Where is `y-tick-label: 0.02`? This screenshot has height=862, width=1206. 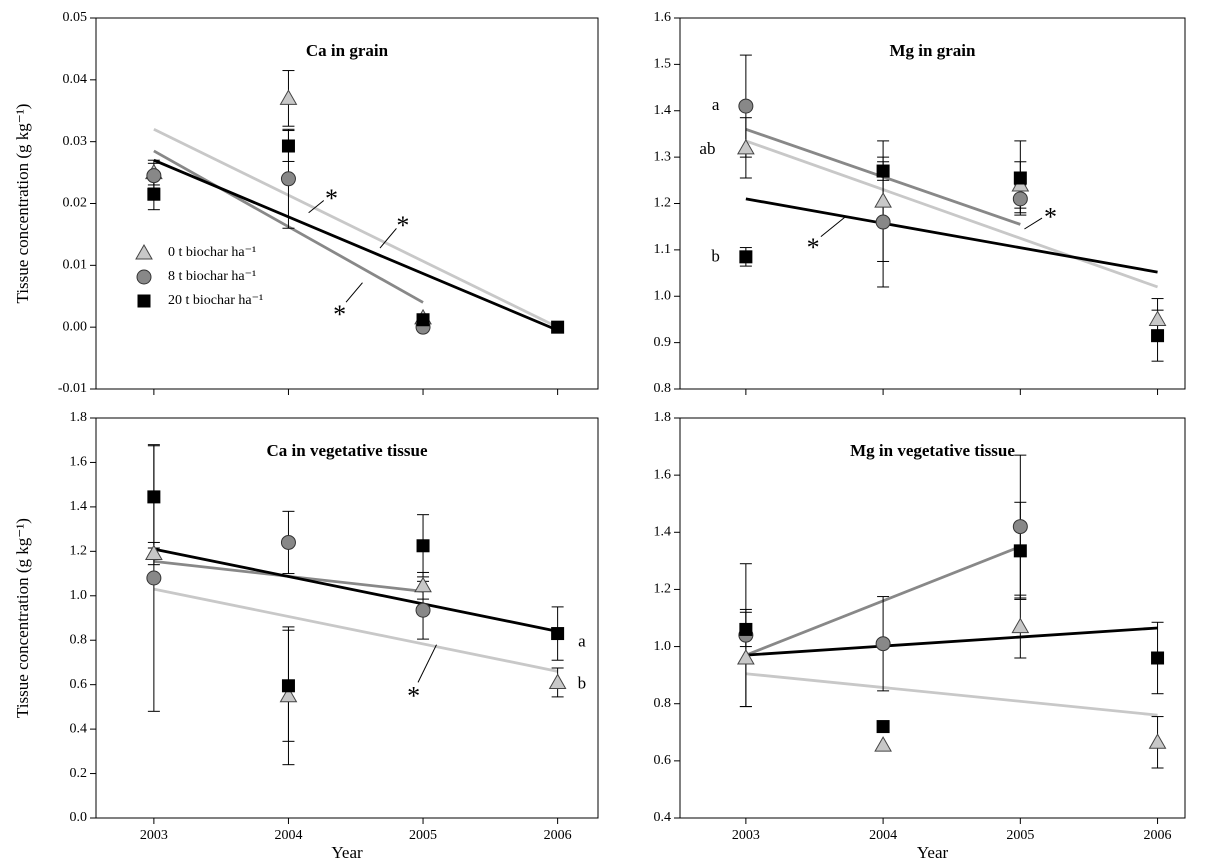
y-tick-label: 0.02 is located at coordinates (75, 203).